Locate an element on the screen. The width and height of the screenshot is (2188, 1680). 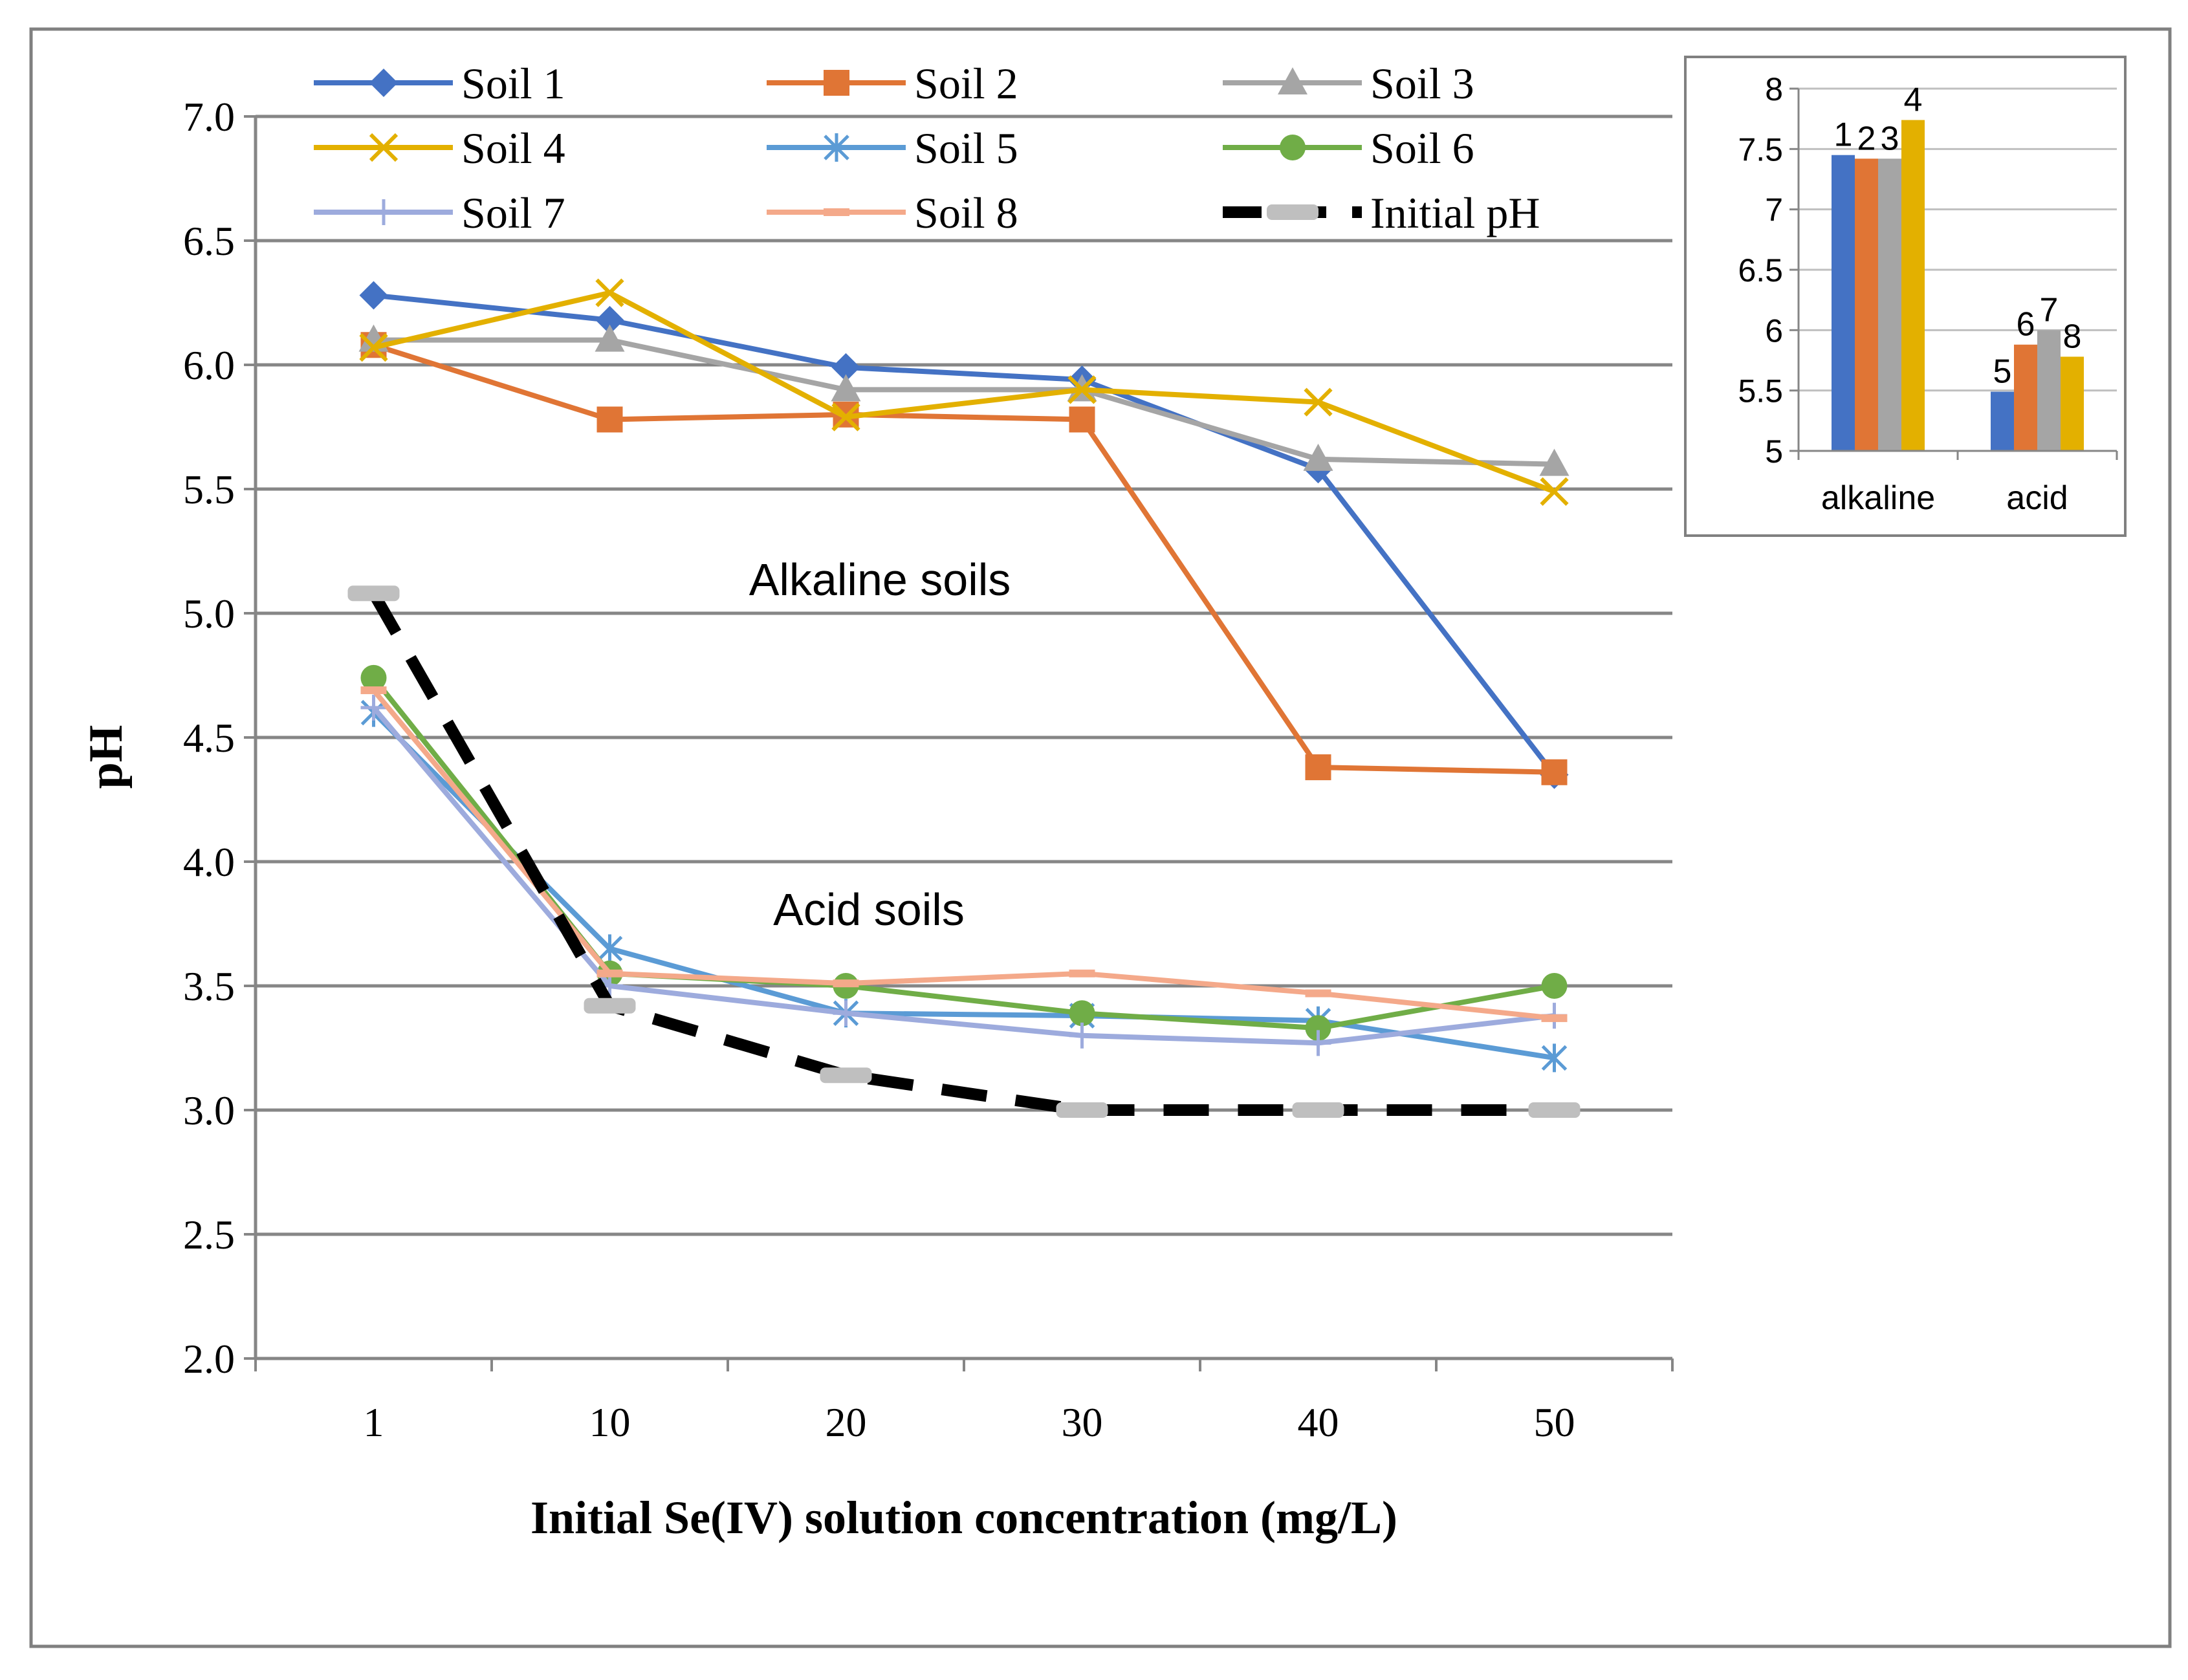
annotation-alkaline-soils: Alkaline soils is located at coordinates (880, 579).